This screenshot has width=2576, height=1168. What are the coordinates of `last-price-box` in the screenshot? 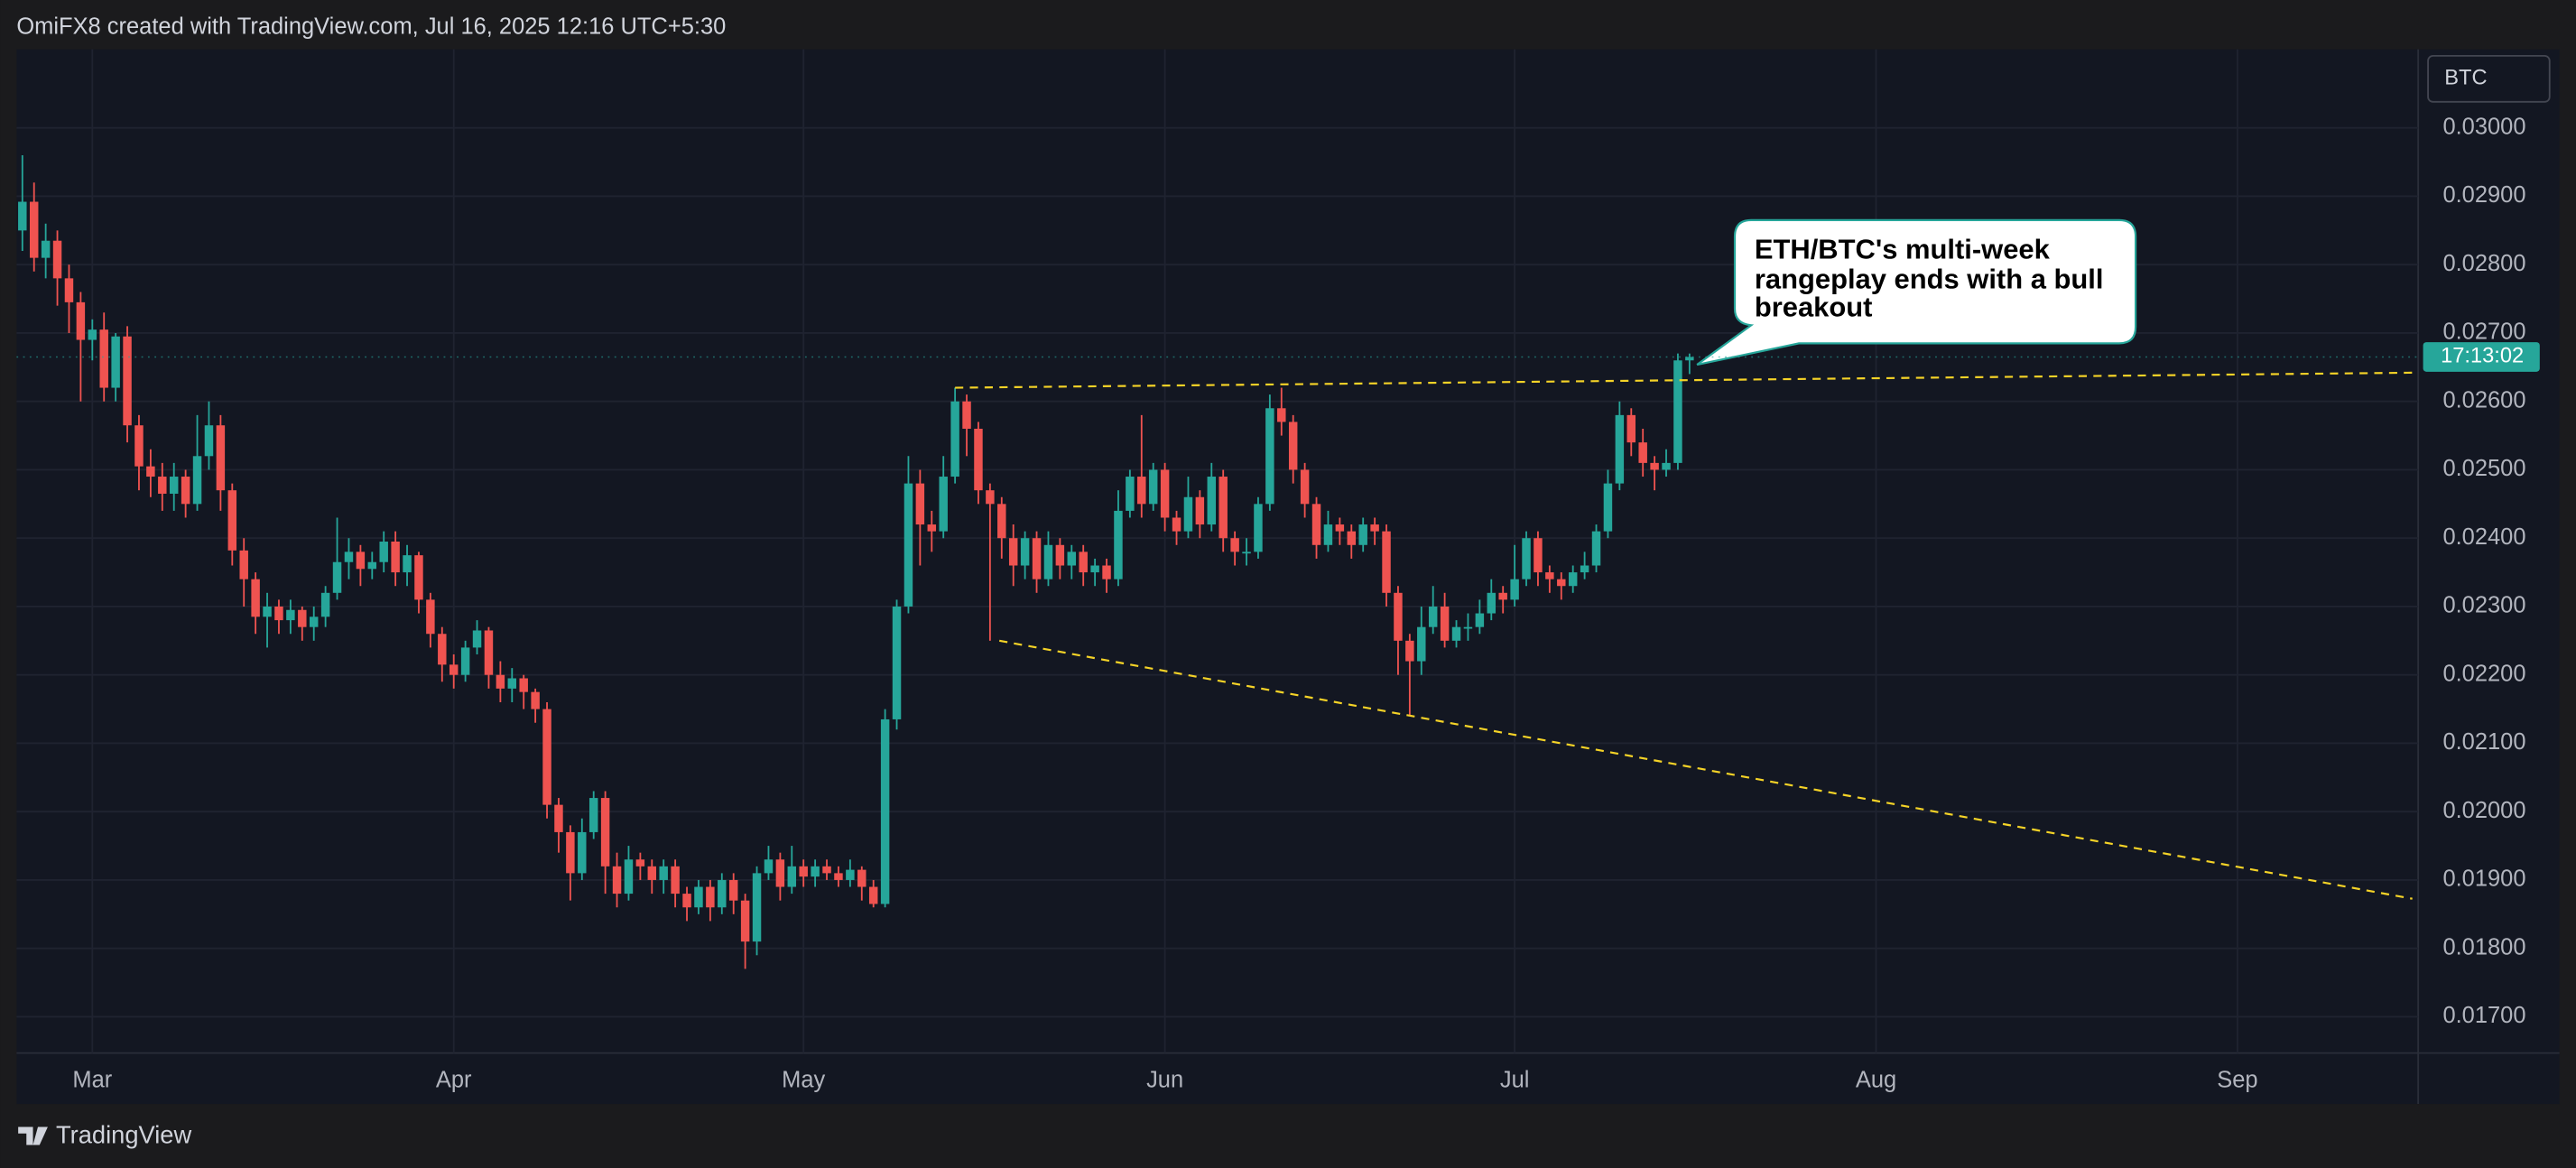 It's located at (2481, 357).